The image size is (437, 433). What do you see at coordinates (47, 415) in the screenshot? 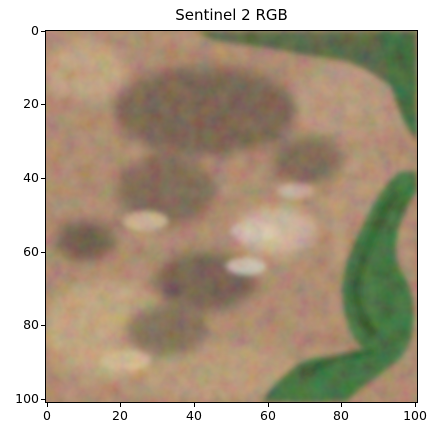
I see `x-tick-label: 0` at bounding box center [47, 415].